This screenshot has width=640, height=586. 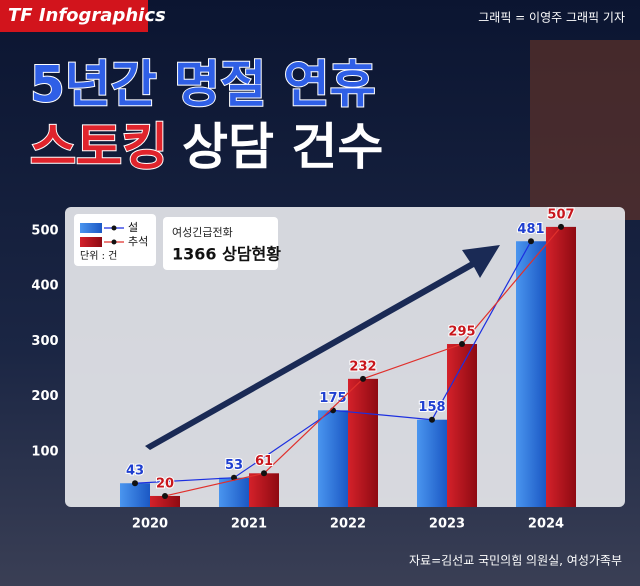 What do you see at coordinates (133, 227) in the screenshot?
I see `legend-label: 설` at bounding box center [133, 227].